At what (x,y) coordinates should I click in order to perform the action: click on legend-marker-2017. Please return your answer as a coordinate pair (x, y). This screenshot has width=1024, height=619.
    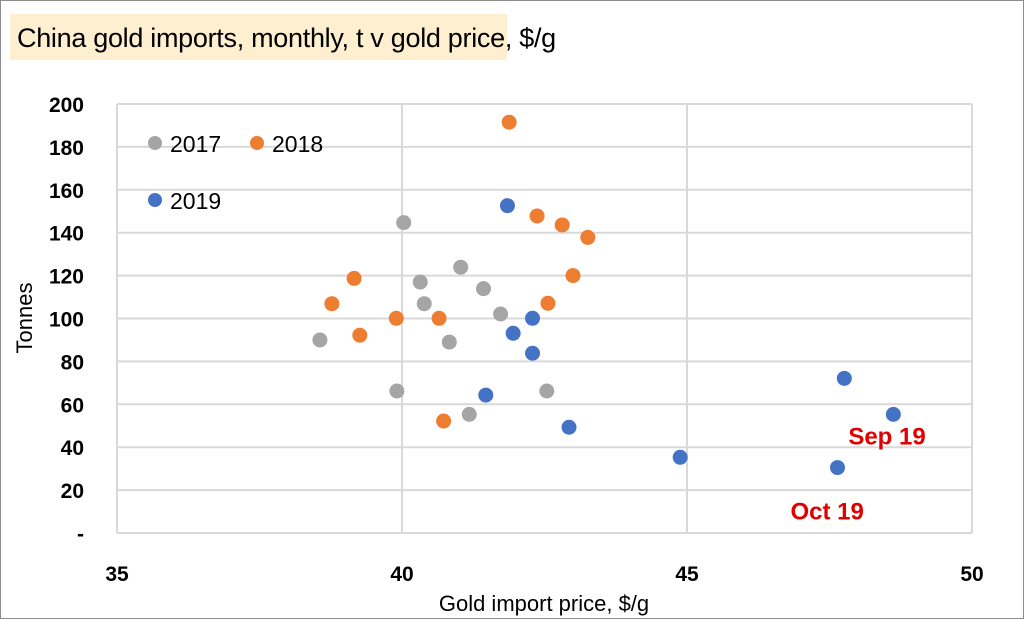
    Looking at the image, I should click on (155, 143).